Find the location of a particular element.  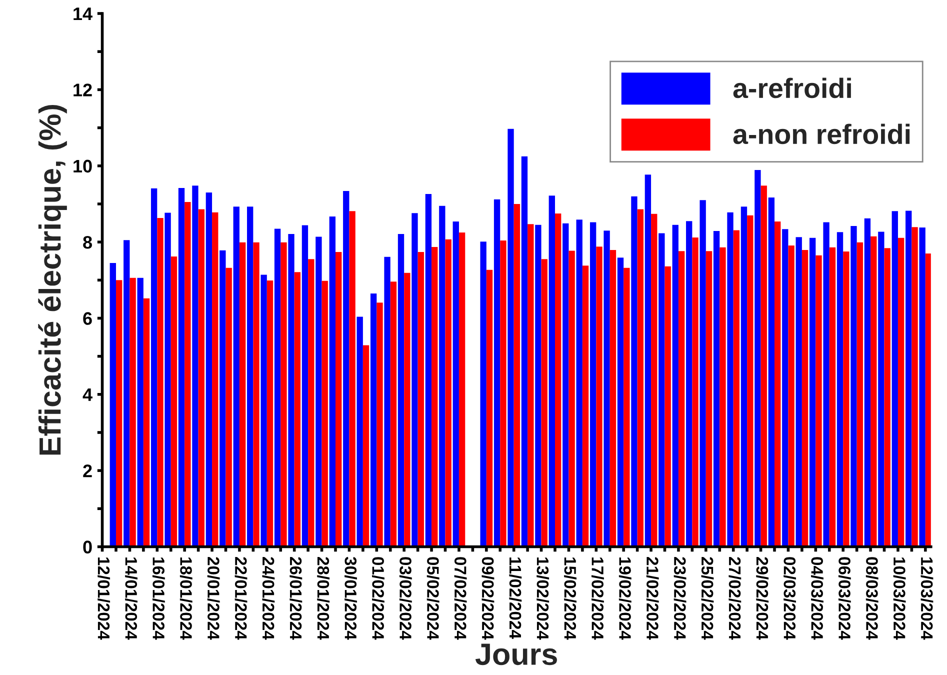

x-tick-label: 18/01/2024 is located at coordinates (186, 599).